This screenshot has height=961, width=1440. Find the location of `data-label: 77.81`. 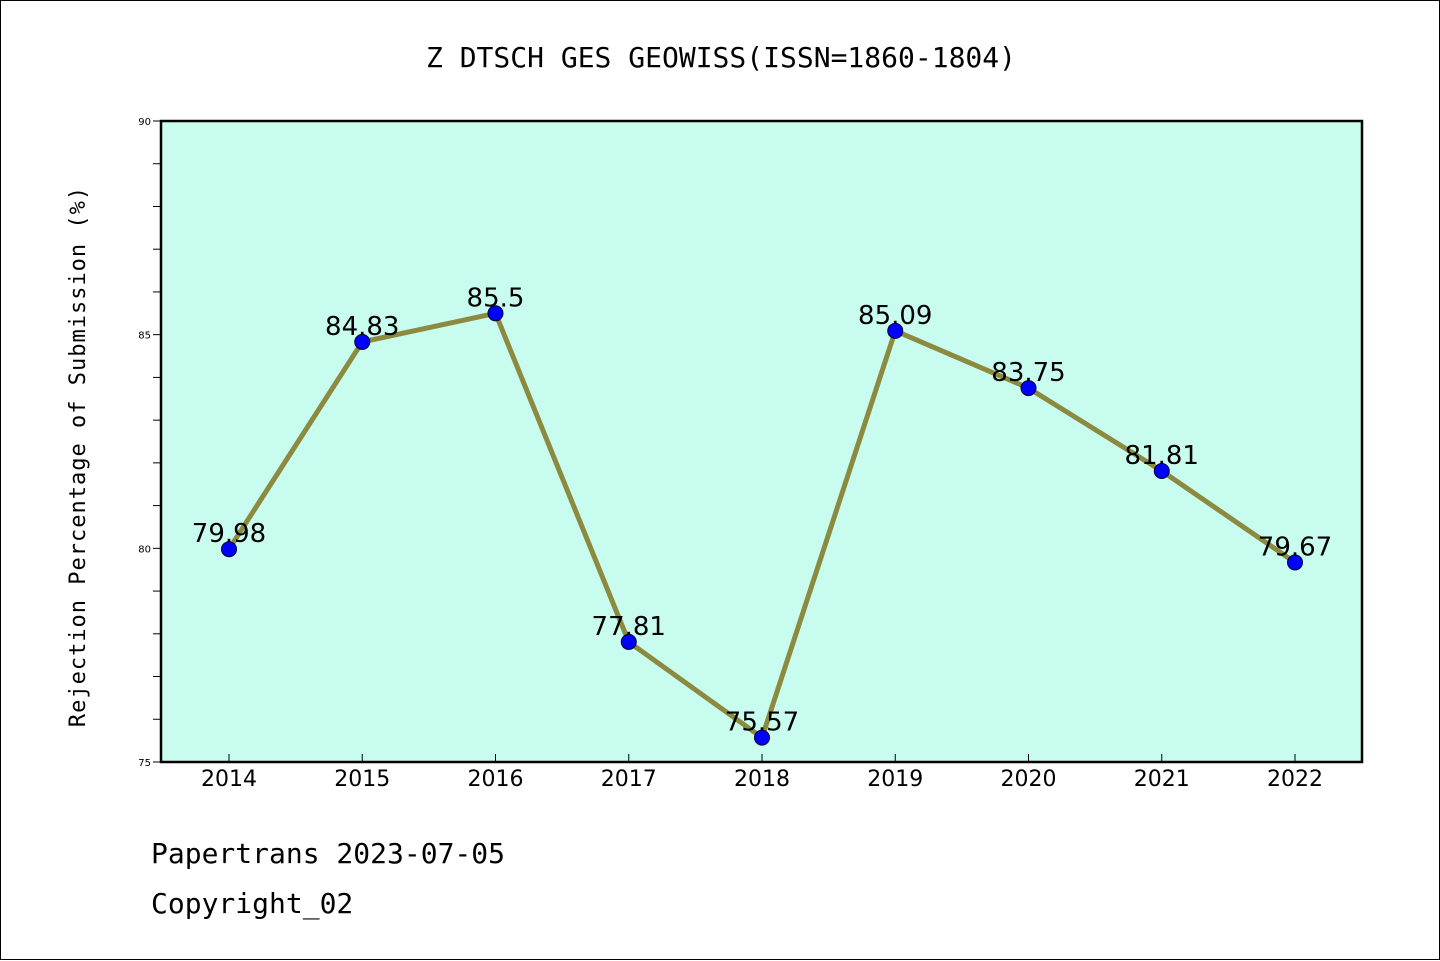

data-label: 77.81 is located at coordinates (629, 627).